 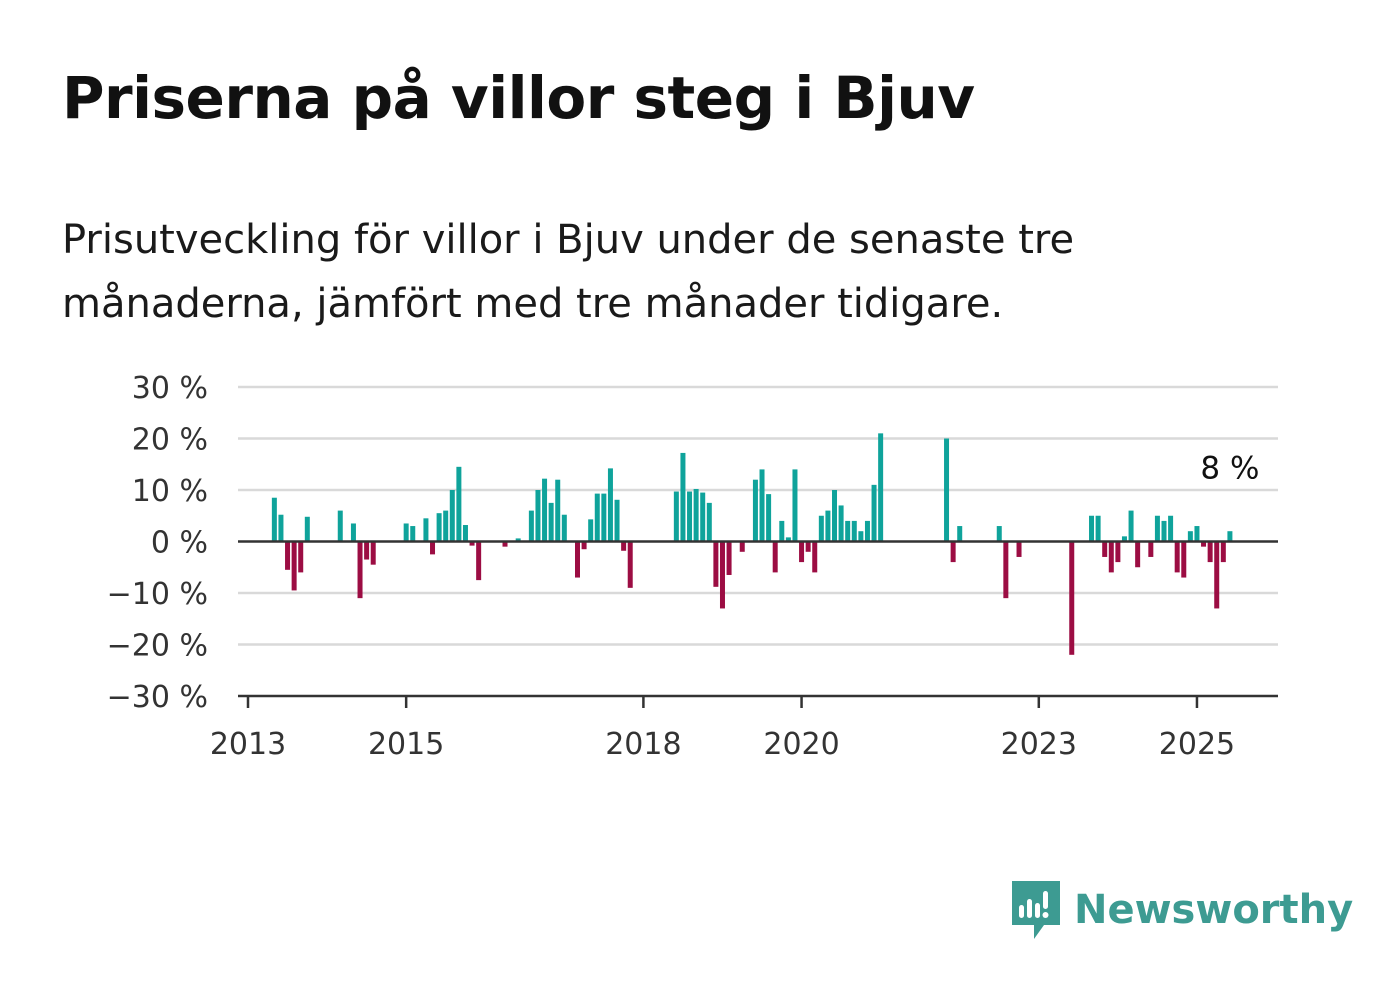 I want to click on last-value-label: 8 %, so click(x=1229, y=468).